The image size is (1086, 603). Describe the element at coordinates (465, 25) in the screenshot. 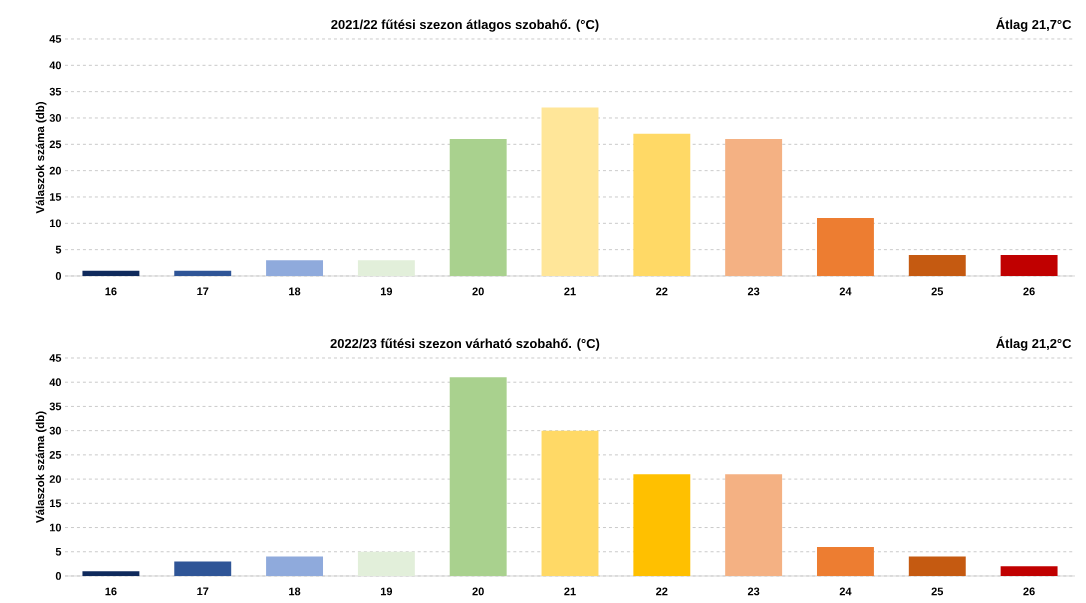

I see `chart-title: 2021/22 fűtési szezon átlagos szobahő. (°C)` at that location.